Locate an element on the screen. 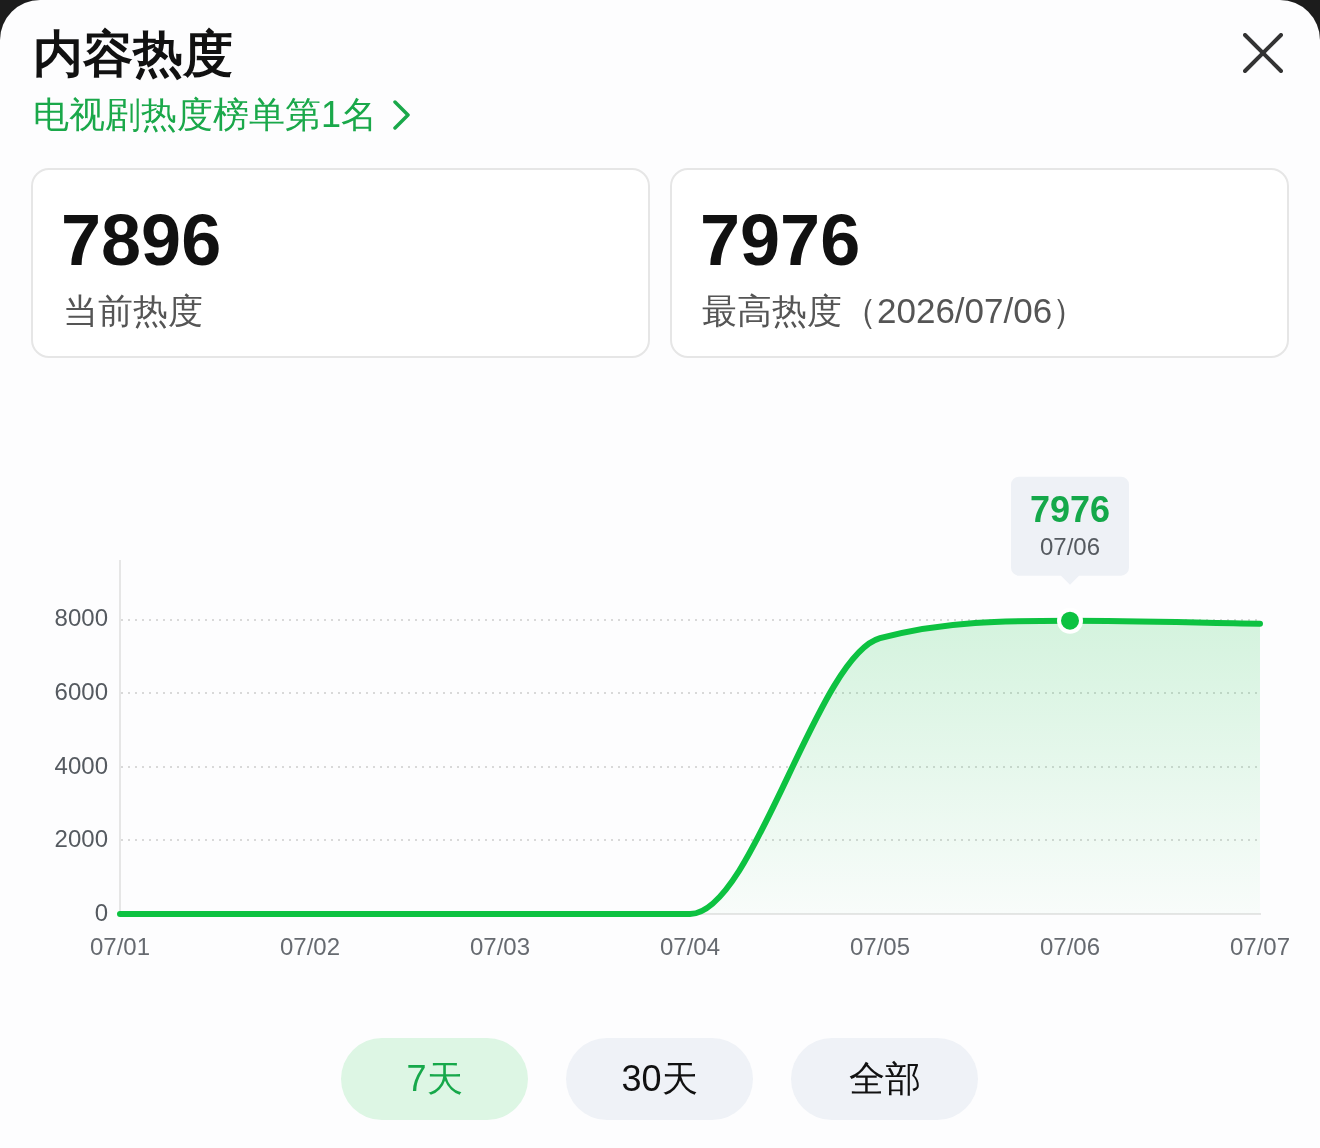 This screenshot has width=1320, height=1148. x-tick-label: 07/01 is located at coordinates (120, 947).